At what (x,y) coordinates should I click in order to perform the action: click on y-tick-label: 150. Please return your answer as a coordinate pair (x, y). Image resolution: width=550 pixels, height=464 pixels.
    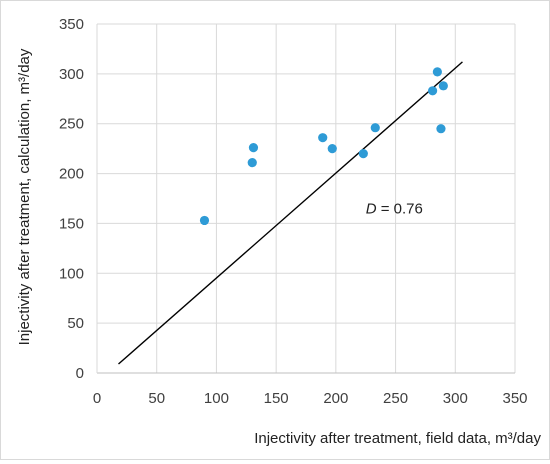
    Looking at the image, I should click on (71, 223).